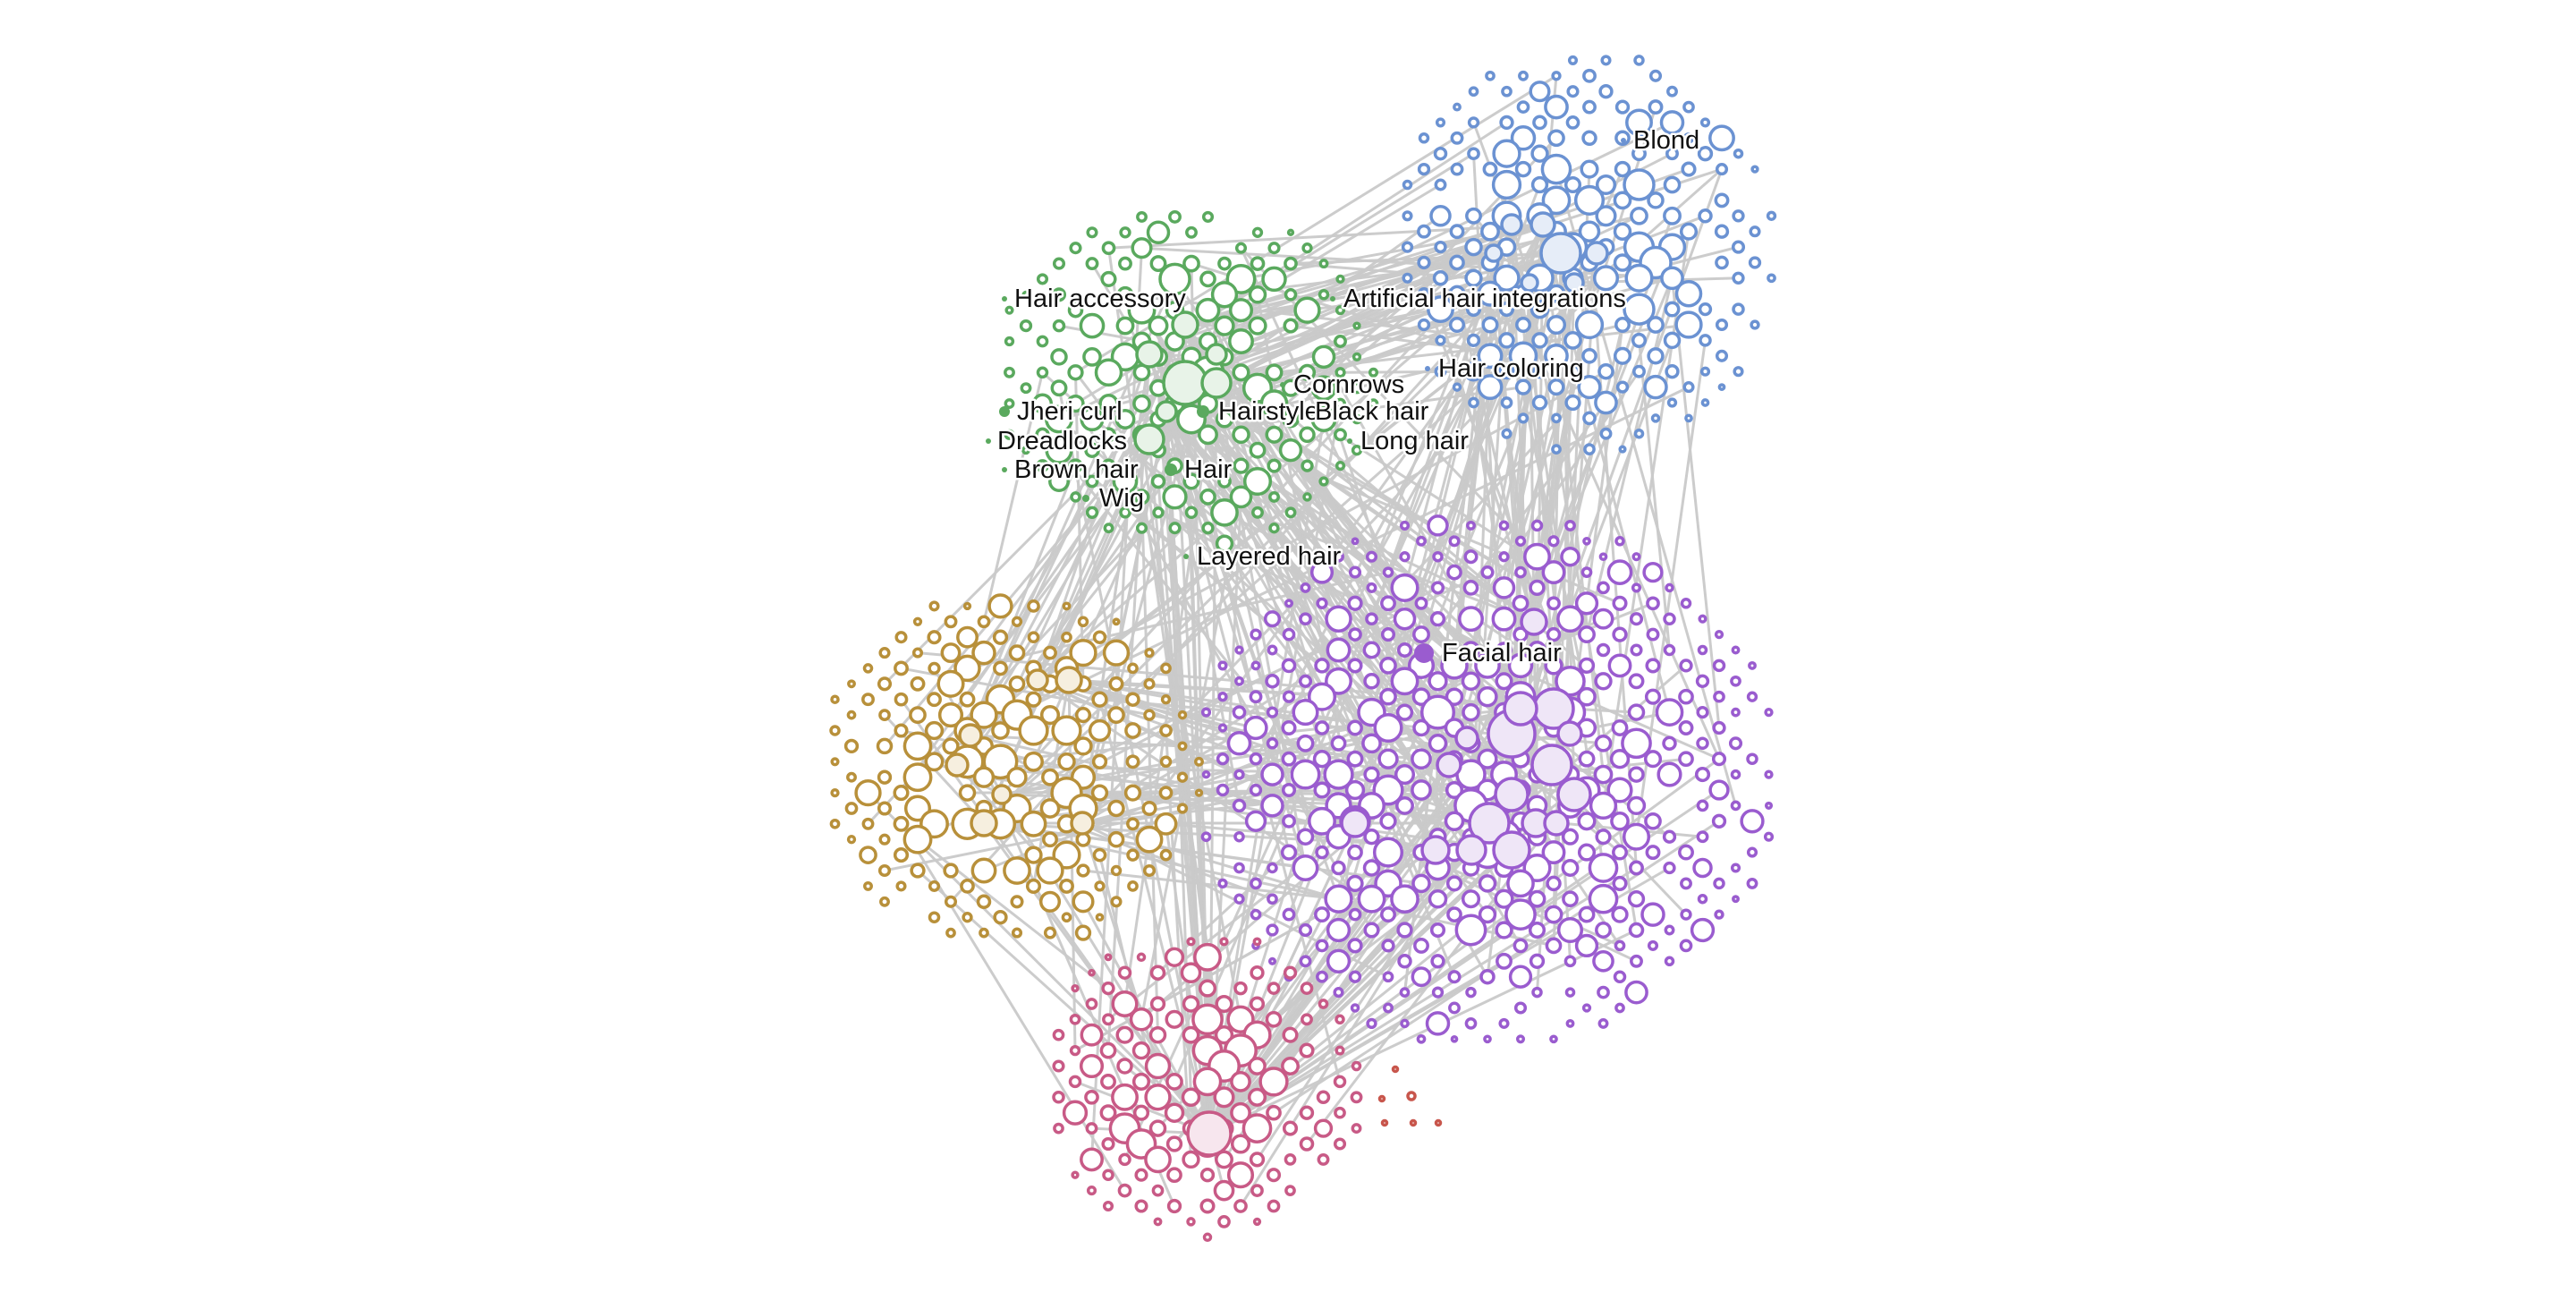 The width and height of the screenshot is (2576, 1292). What do you see at coordinates (1268, 411) in the screenshot?
I see `label-hairstyle: Hairstyle` at bounding box center [1268, 411].